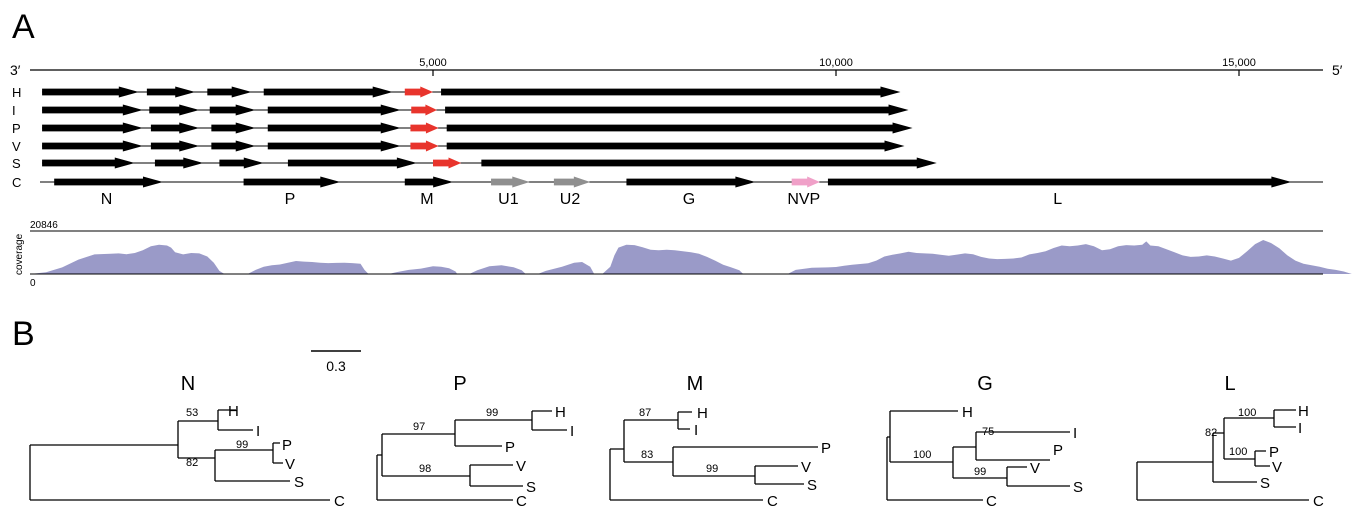 The image size is (1361, 508). Describe the element at coordinates (492, 413) in the screenshot. I see `tree-p-bootstrap: 99` at that location.